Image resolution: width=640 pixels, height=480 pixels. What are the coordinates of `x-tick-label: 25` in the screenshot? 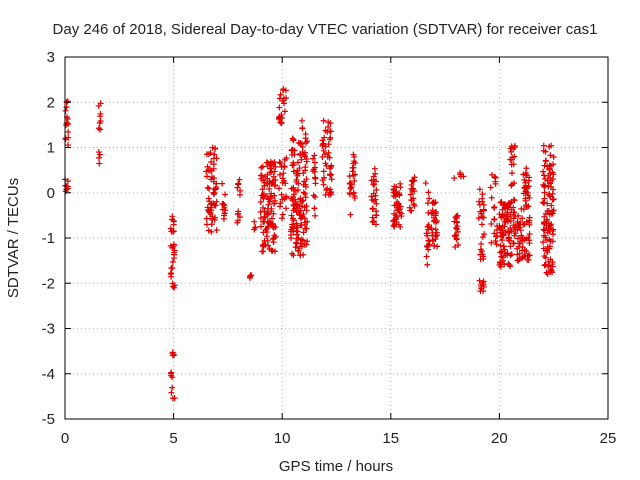 It's located at (608, 438).